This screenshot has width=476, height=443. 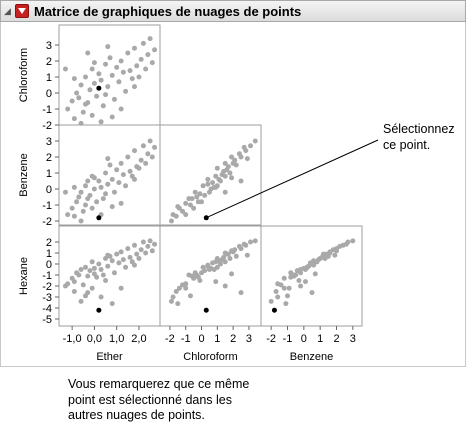 What do you see at coordinates (7, 11) in the screenshot?
I see `triangle-down-icon: ◢` at bounding box center [7, 11].